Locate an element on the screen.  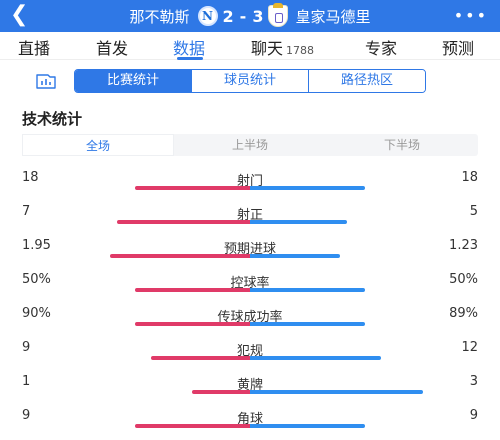
bar-chart-icon is located at coordinates (46, 81).